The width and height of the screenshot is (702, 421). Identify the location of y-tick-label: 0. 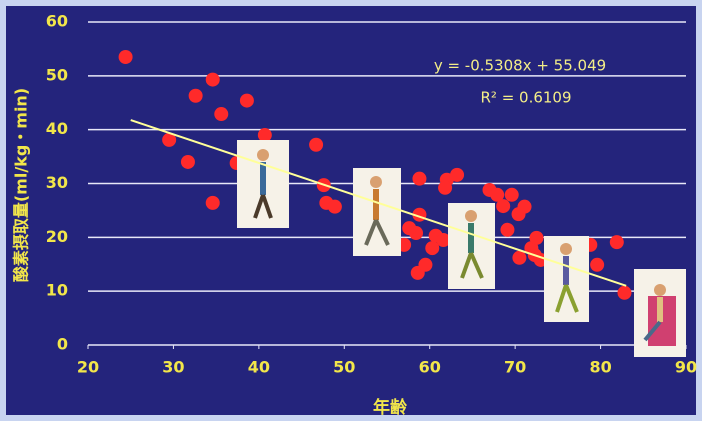
(62, 344).